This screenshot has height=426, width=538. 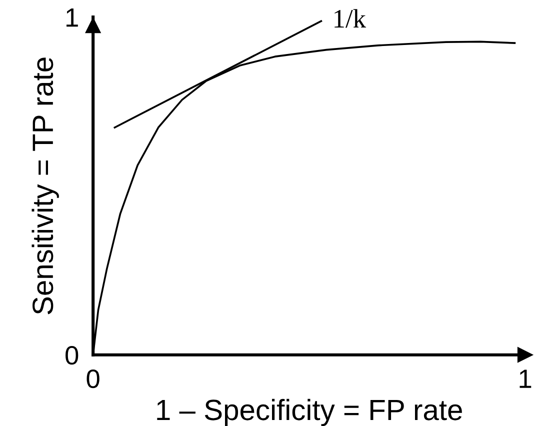 I want to click on y-axis-title: Sensitivity = TP rate, so click(x=45, y=186).